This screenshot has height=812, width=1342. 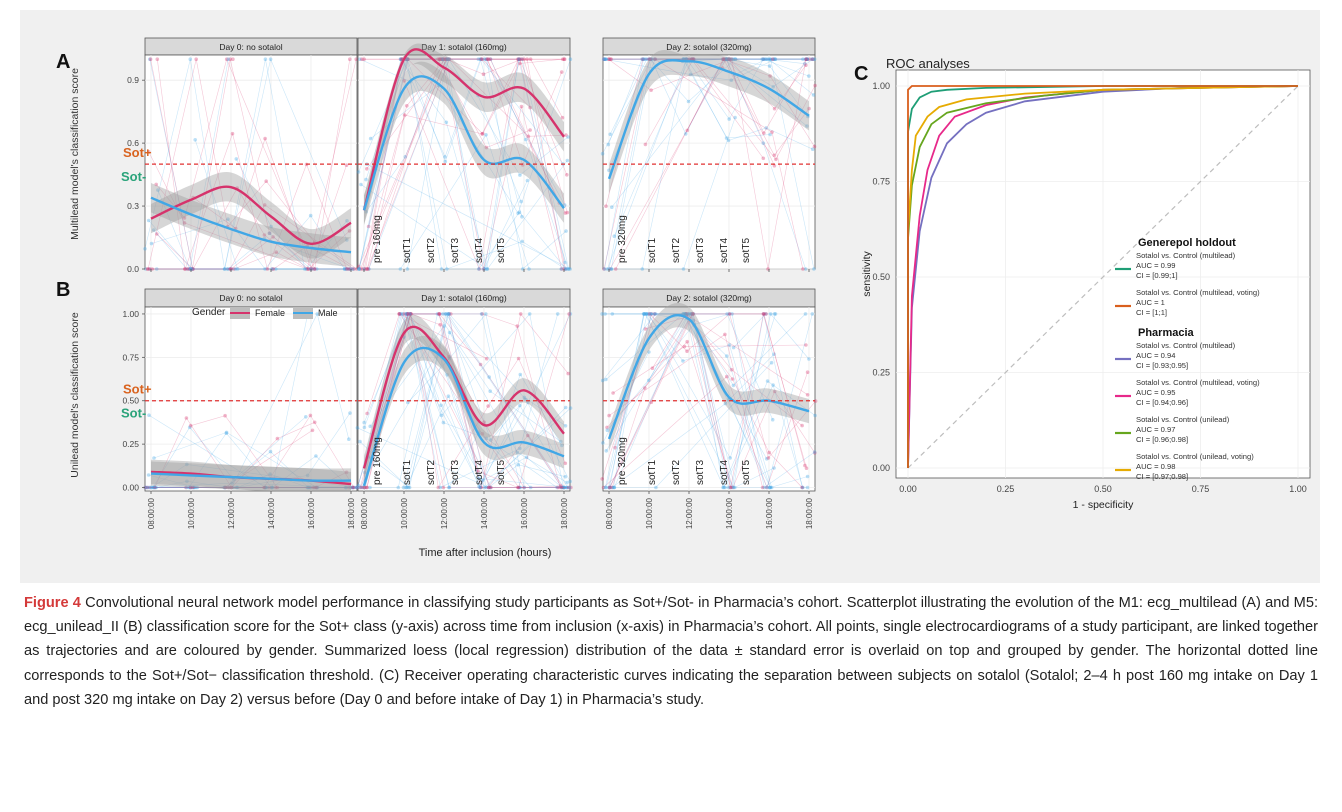 What do you see at coordinates (52, 603) in the screenshot?
I see `figure-label: Figure 4` at bounding box center [52, 603].